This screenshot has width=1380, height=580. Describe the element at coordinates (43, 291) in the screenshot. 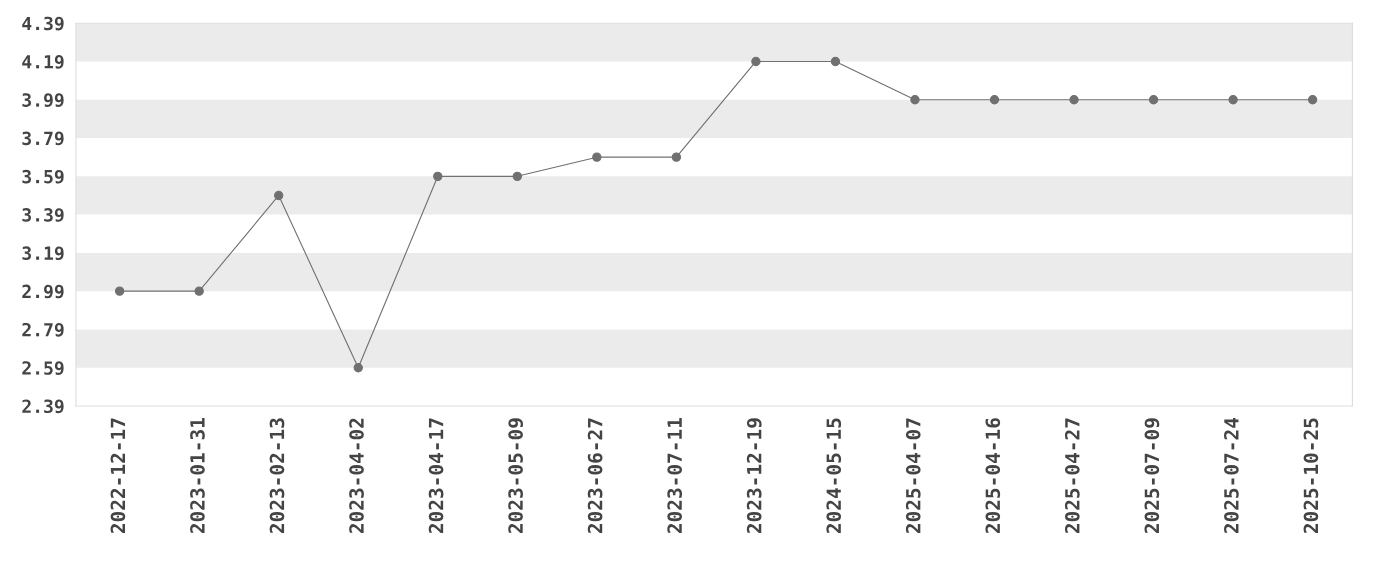

I see `y-tick-label: 2.99` at that location.